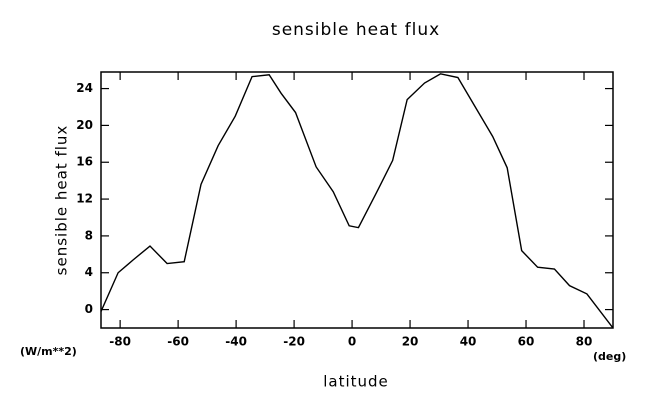  Describe the element at coordinates (178, 342) in the screenshot. I see `x-tick-label: -60` at that location.